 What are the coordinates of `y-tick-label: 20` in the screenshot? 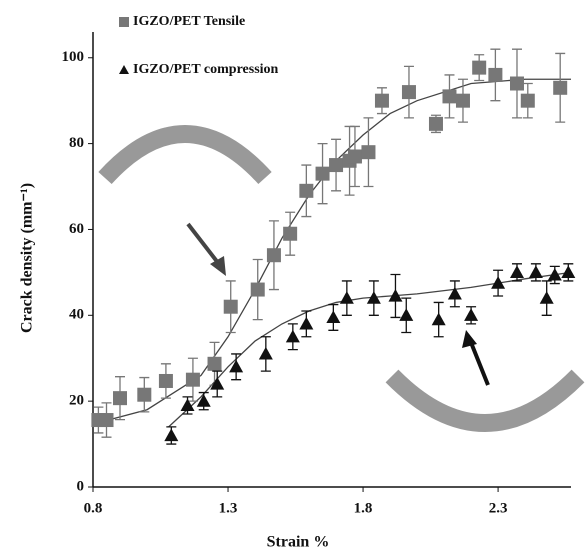 It's located at (76, 401).